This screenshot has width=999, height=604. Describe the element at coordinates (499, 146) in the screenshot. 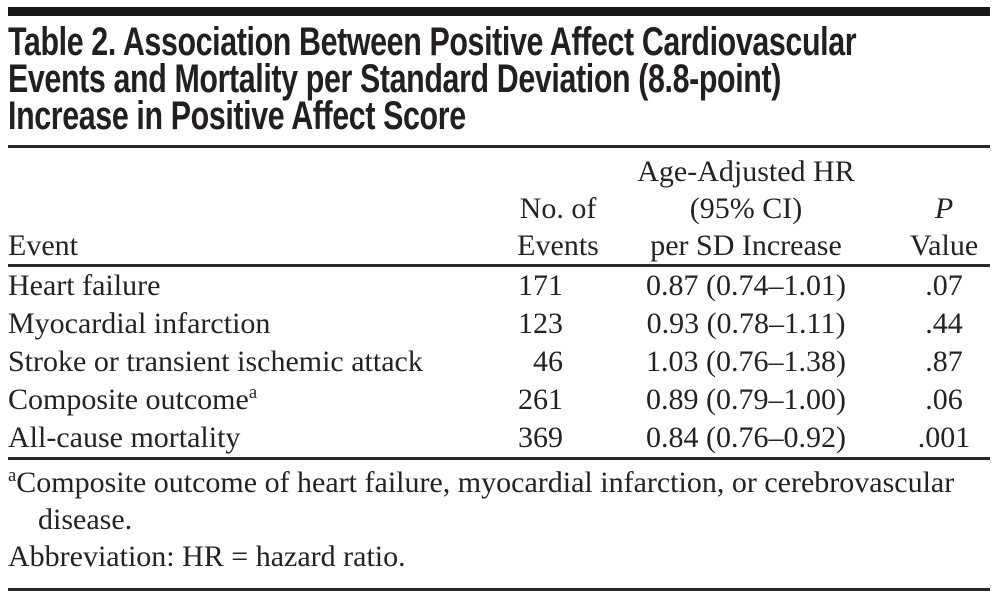

I see `title-divider-rule` at that location.